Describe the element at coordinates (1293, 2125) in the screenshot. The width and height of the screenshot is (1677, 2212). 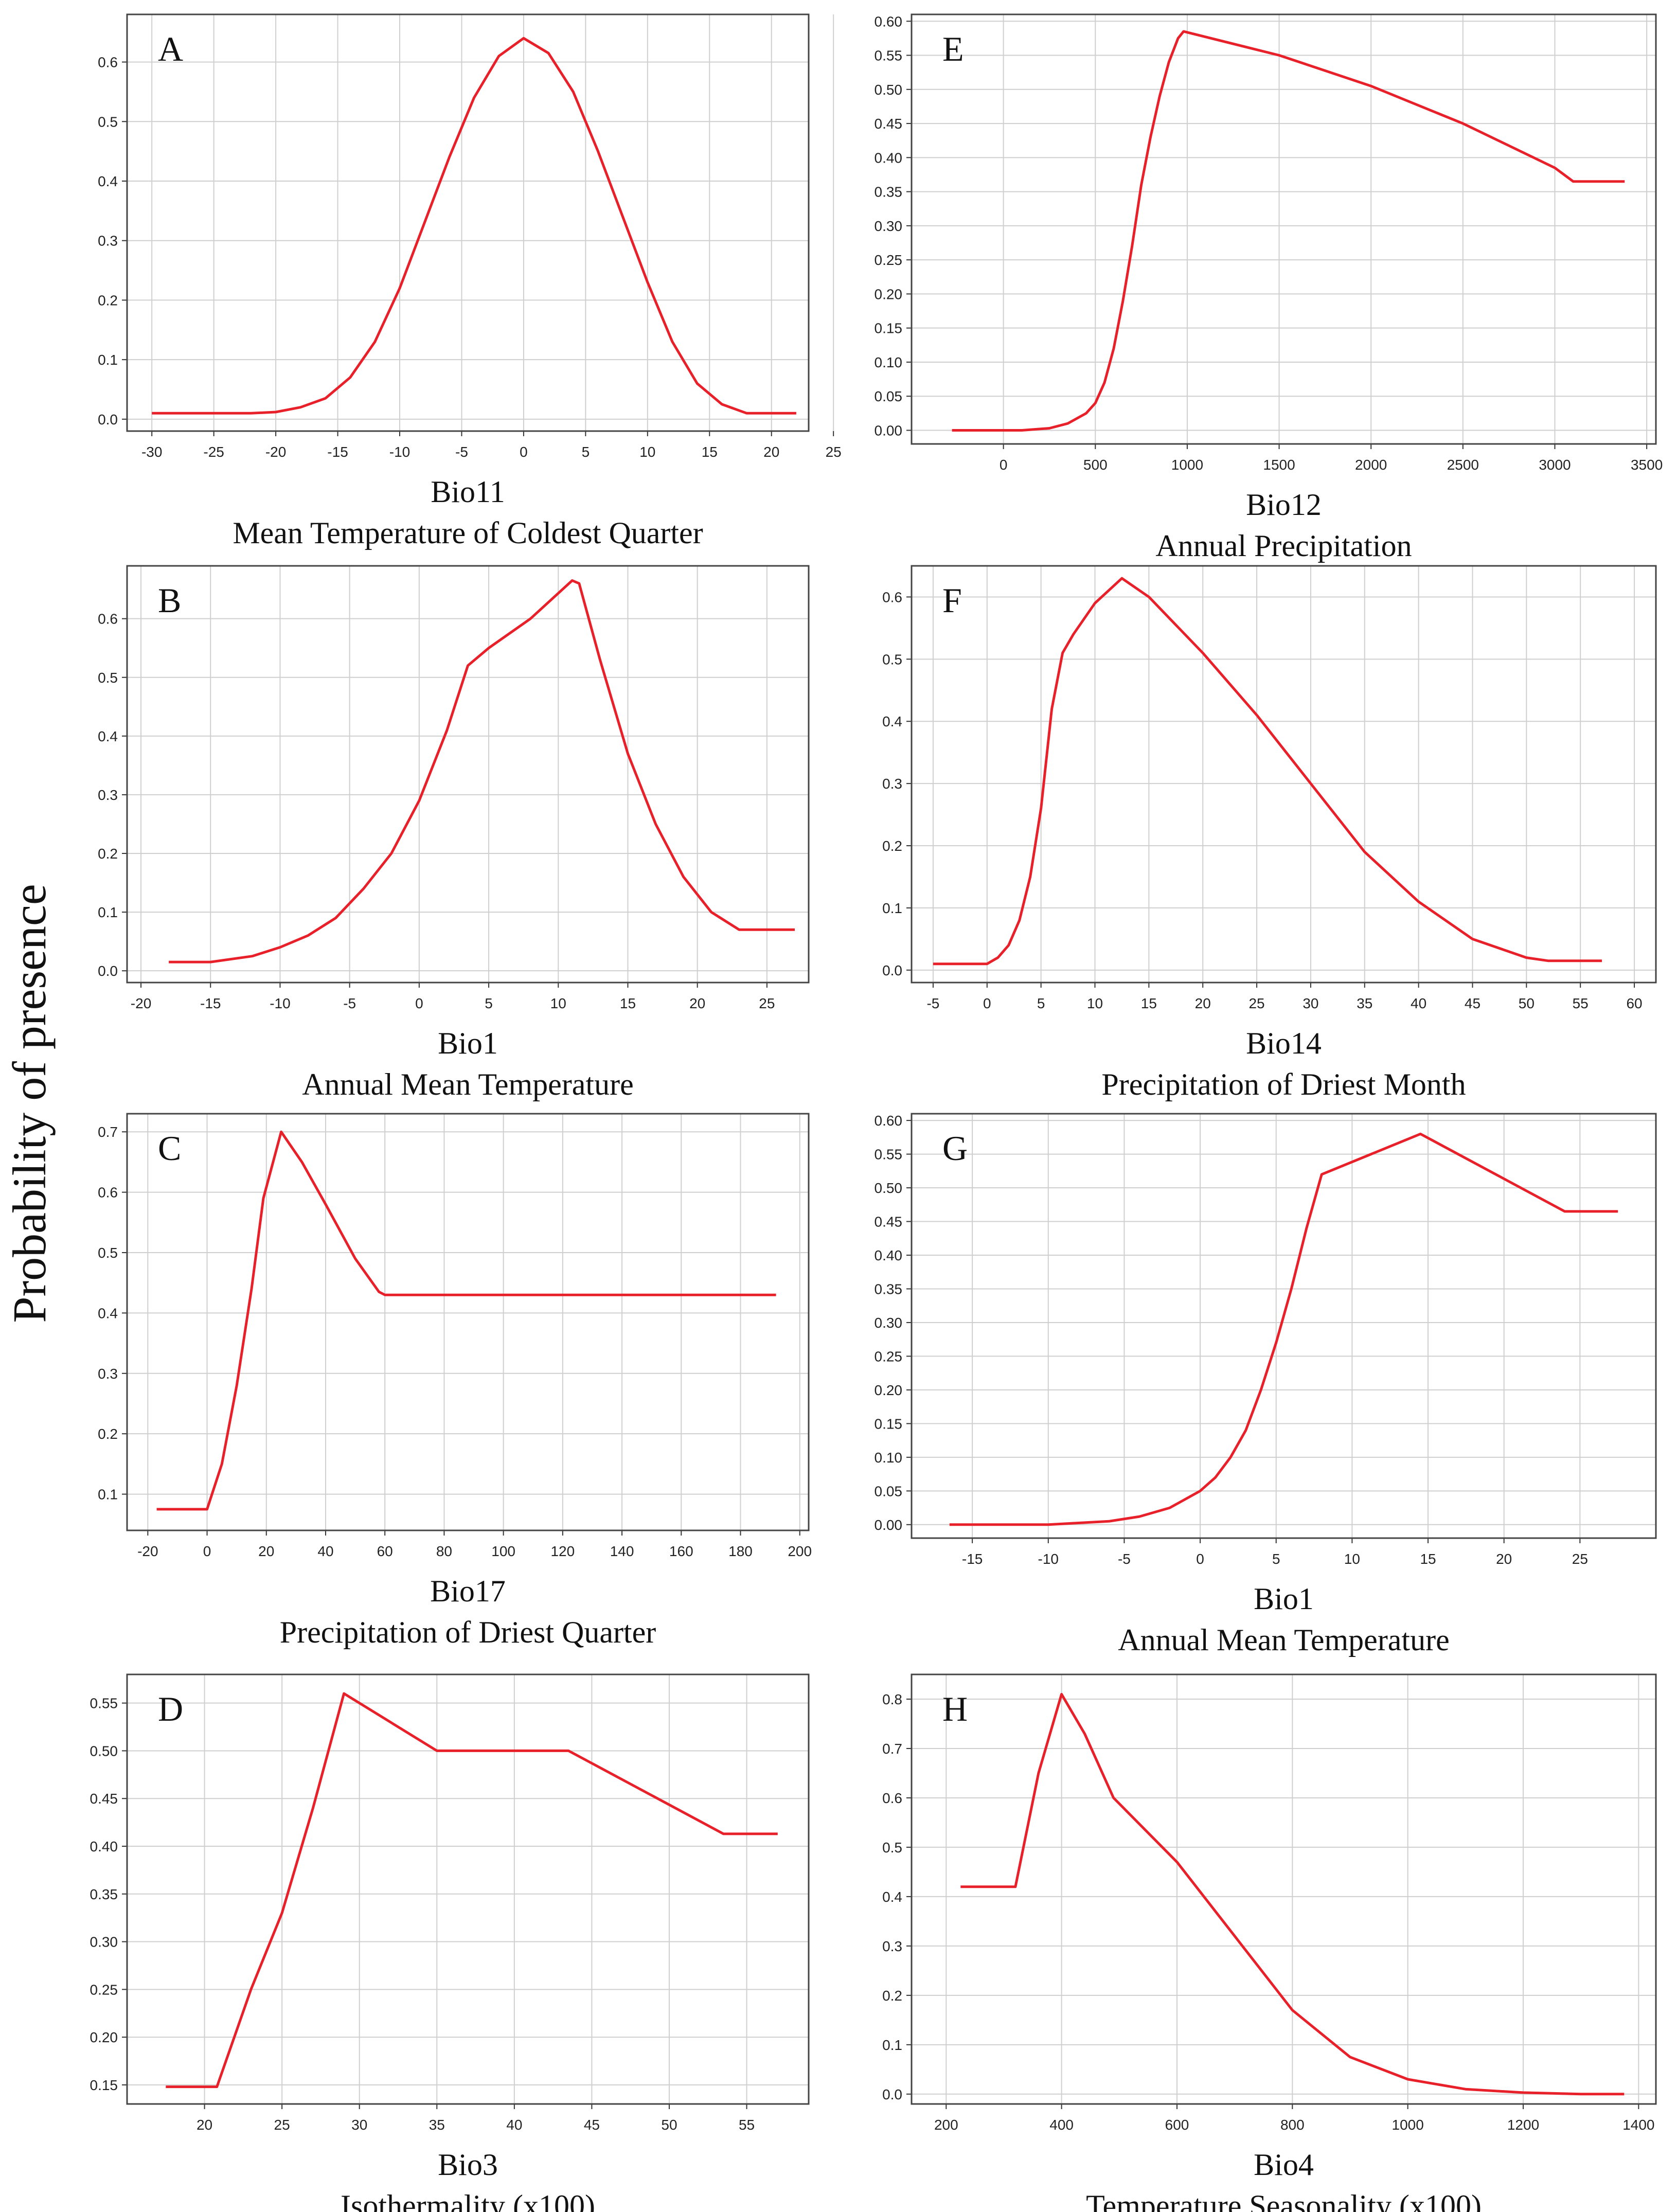
I see `x-tick-label: 800` at that location.